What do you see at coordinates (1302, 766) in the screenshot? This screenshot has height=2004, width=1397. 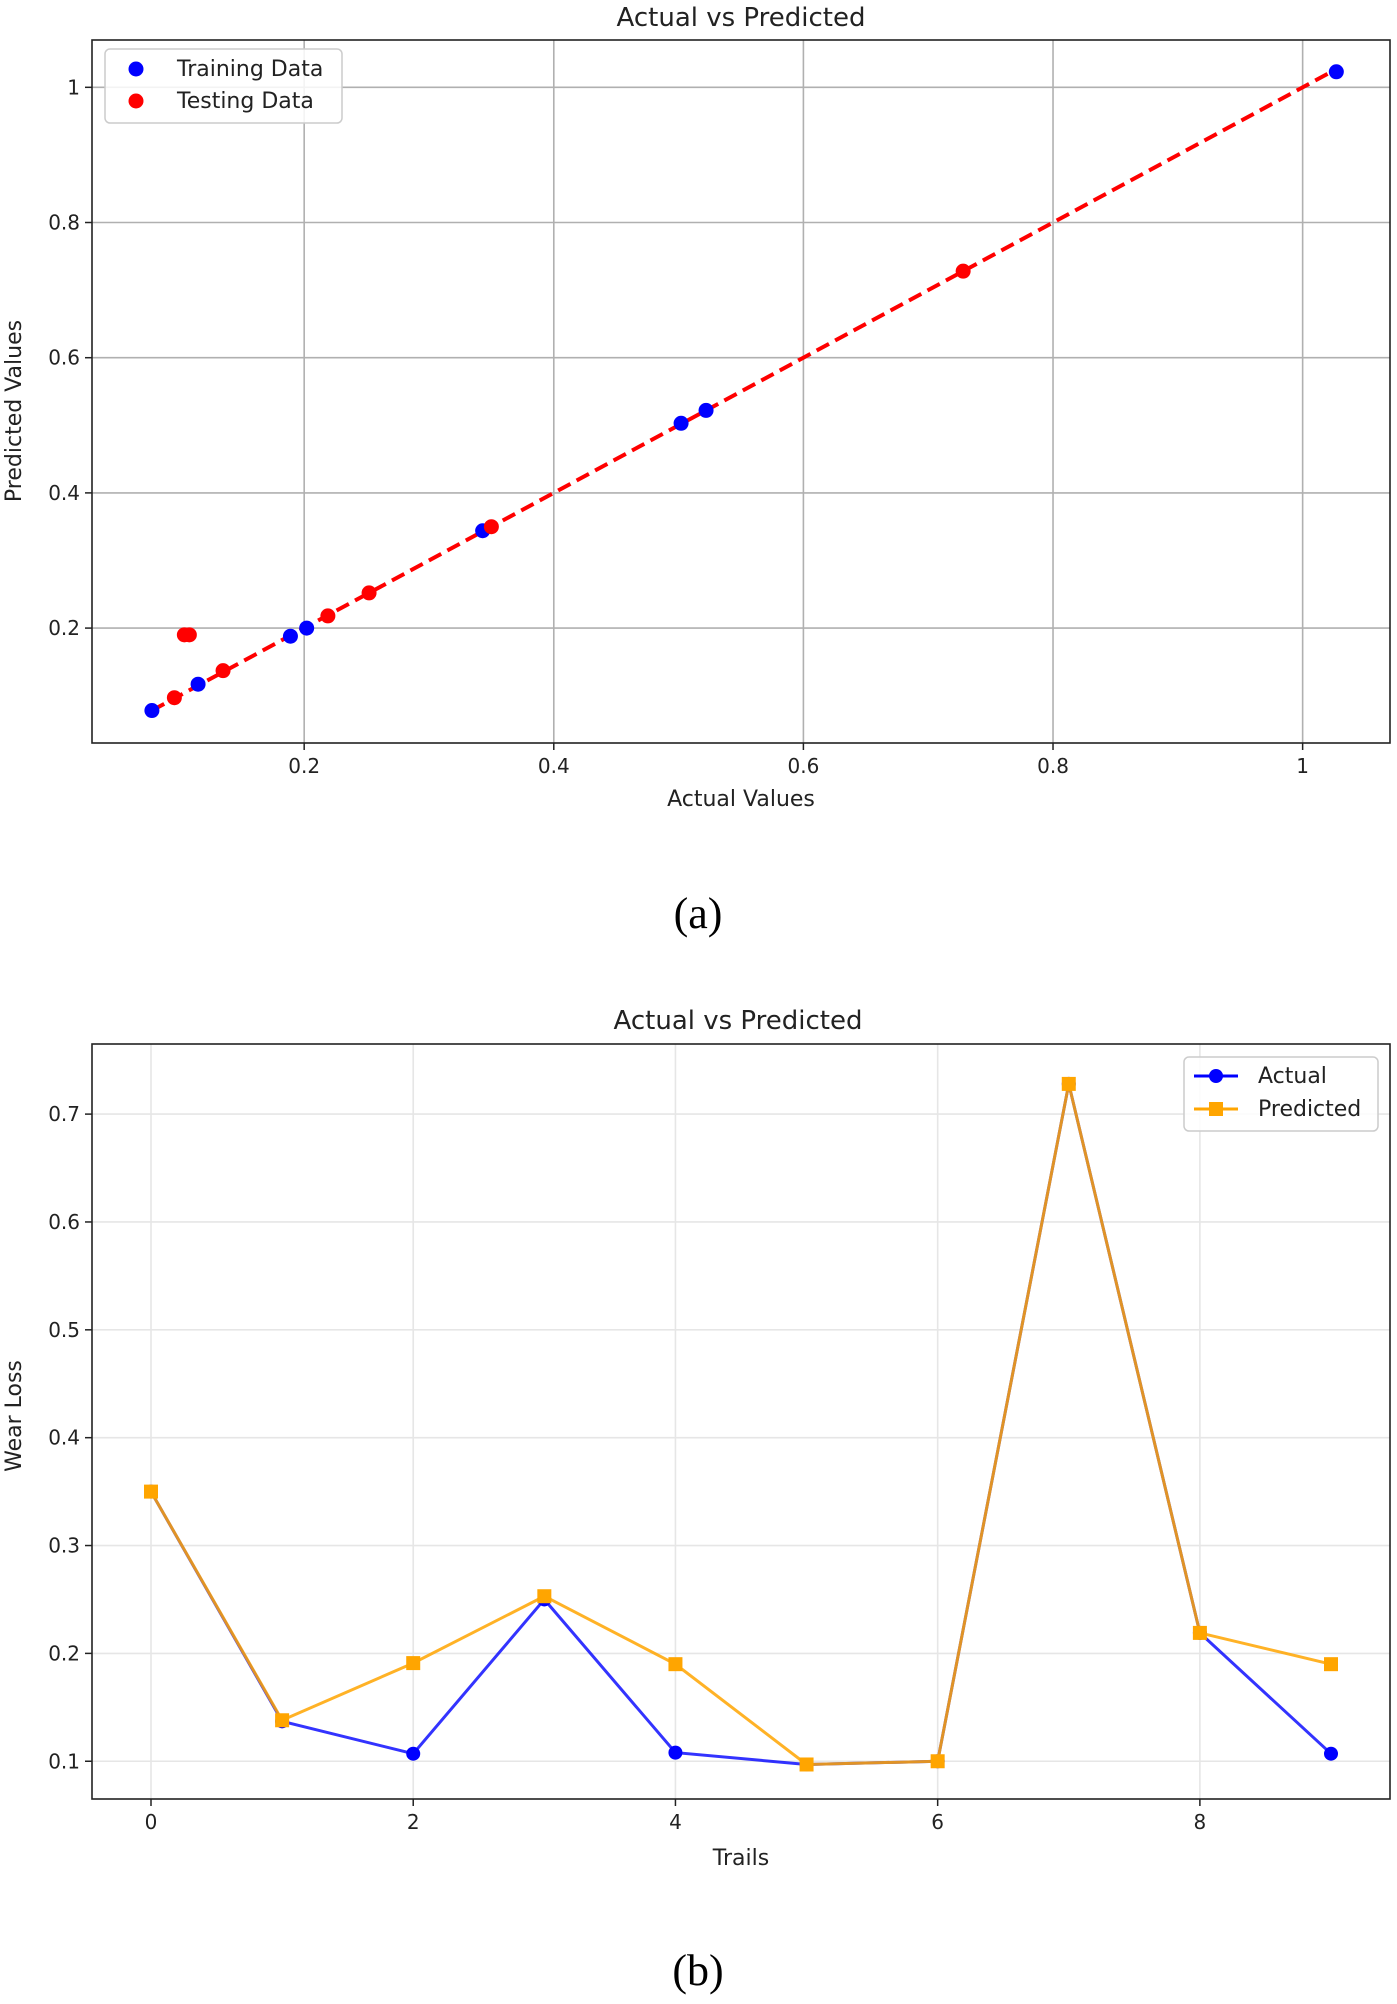 I see `a-xtick-label-4: 1` at bounding box center [1302, 766].